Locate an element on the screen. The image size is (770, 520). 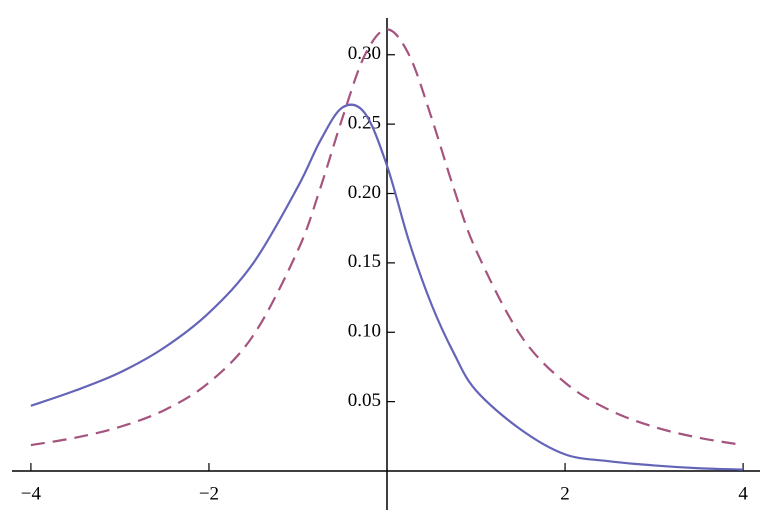
y-tick-label: 0.05 is located at coordinates (364, 400).